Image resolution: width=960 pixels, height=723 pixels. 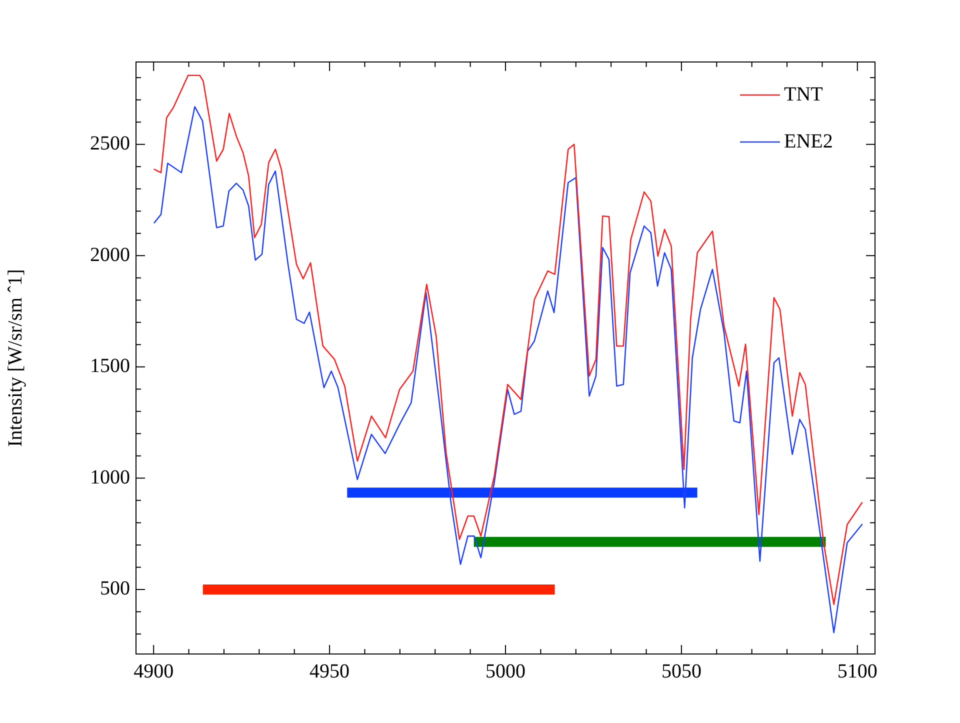 I want to click on y-tick-label: 2000, so click(x=110, y=255).